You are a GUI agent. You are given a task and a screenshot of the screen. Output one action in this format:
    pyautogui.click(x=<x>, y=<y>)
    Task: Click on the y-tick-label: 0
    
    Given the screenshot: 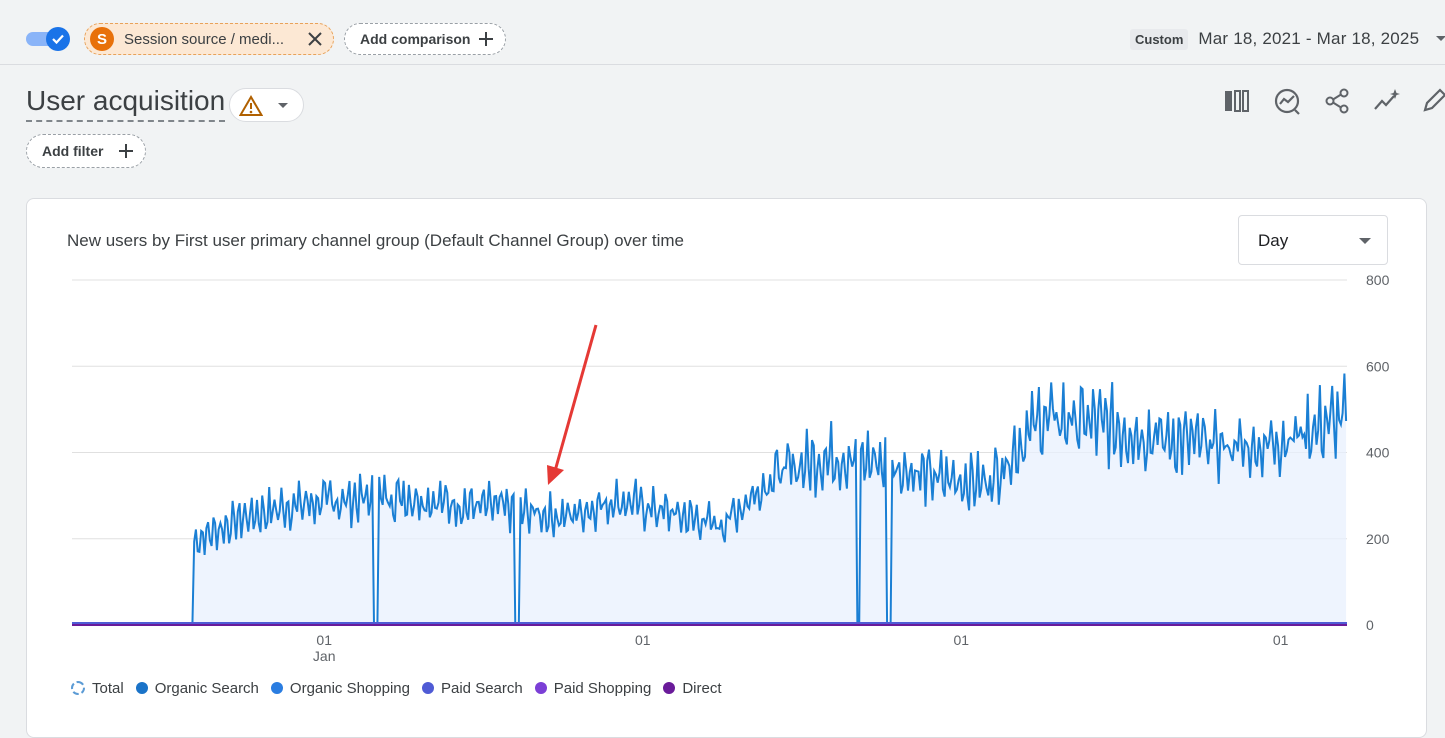 What is the action you would take?
    pyautogui.click(x=1370, y=625)
    